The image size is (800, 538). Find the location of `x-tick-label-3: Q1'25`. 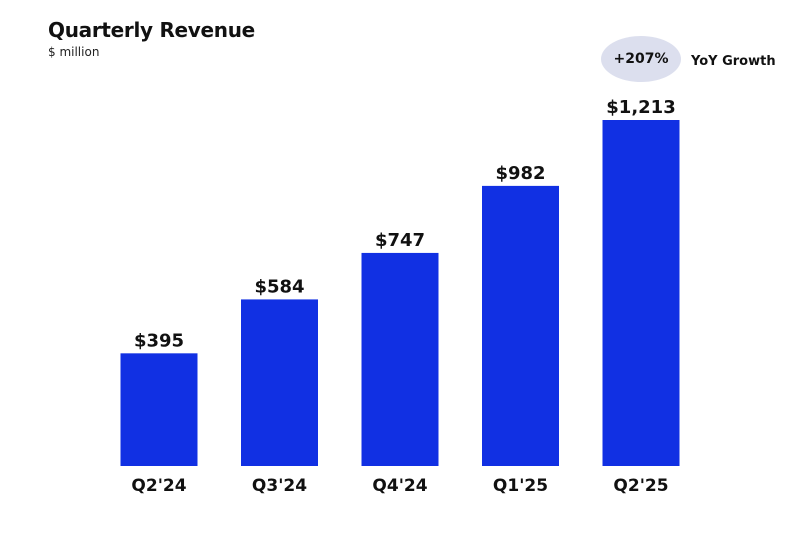

x-tick-label-3: Q1'25 is located at coordinates (520, 486).